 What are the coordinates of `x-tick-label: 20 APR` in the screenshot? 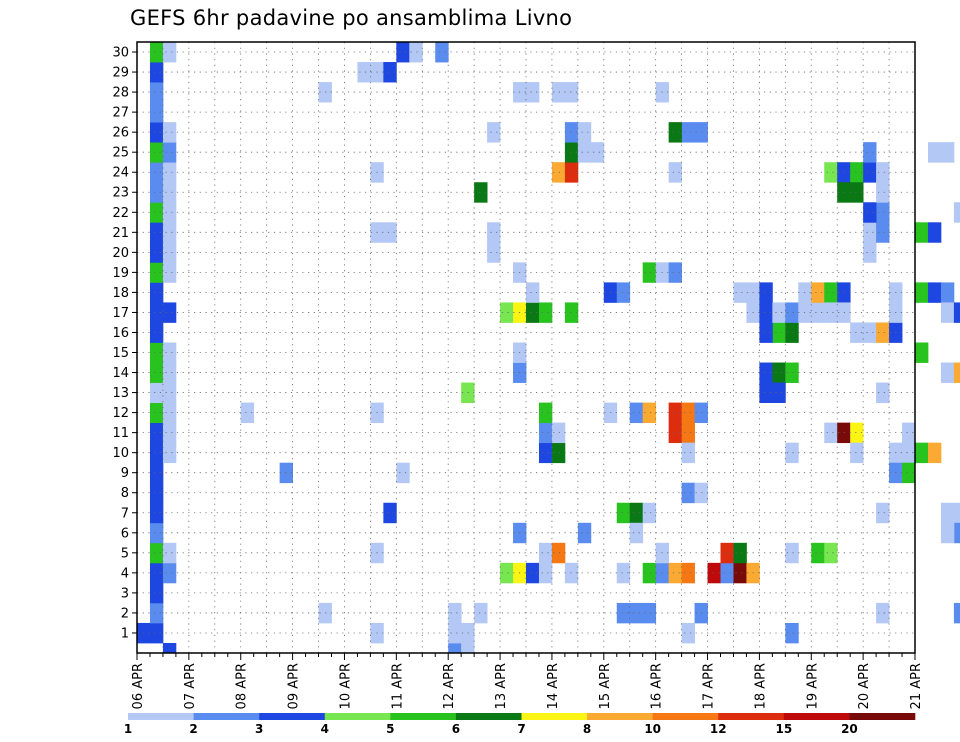 It's located at (864, 686).